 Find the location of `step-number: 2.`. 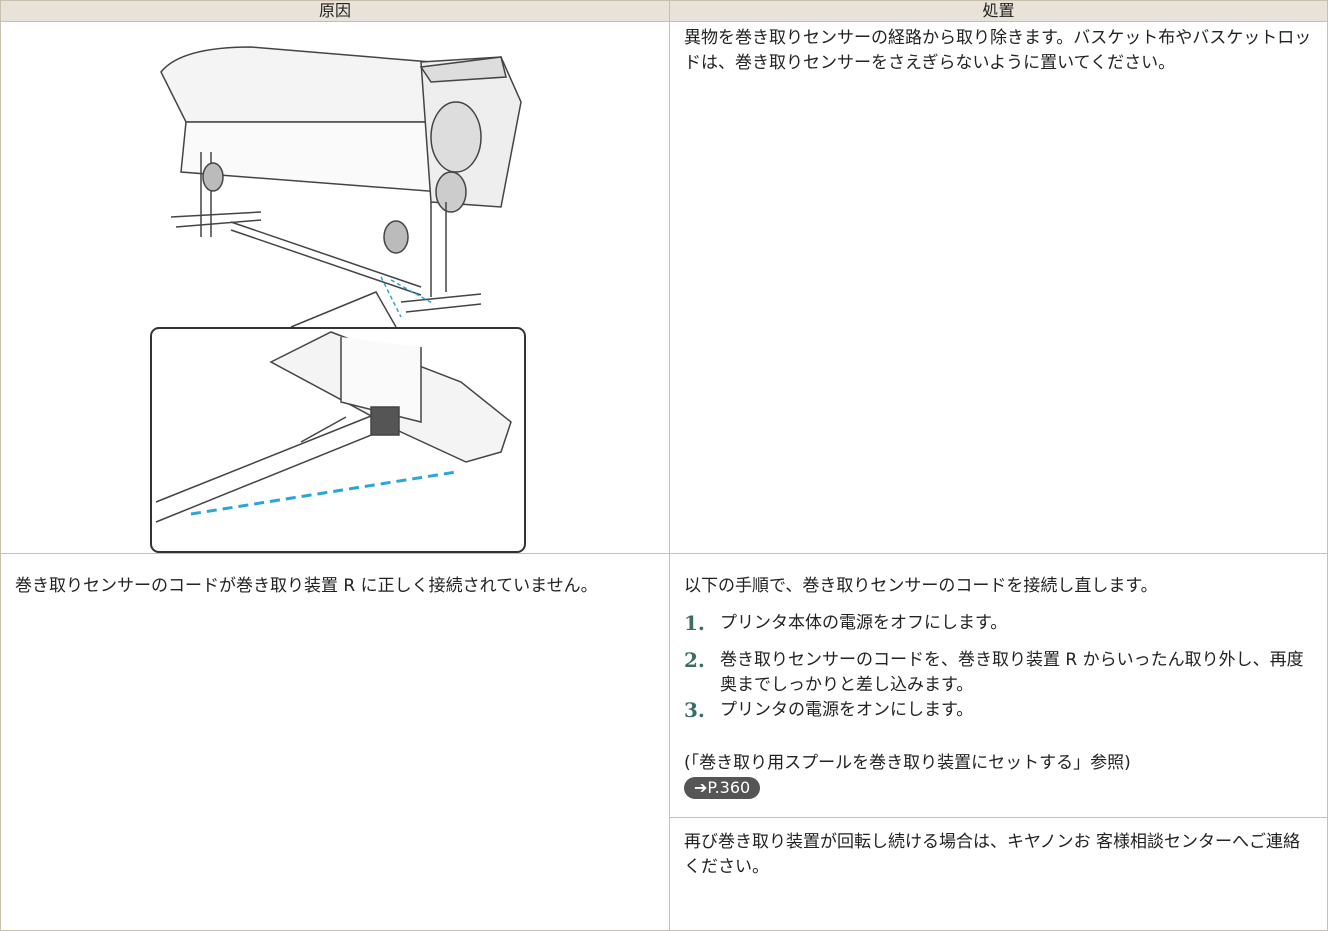

step-number: 2. is located at coordinates (694, 660).